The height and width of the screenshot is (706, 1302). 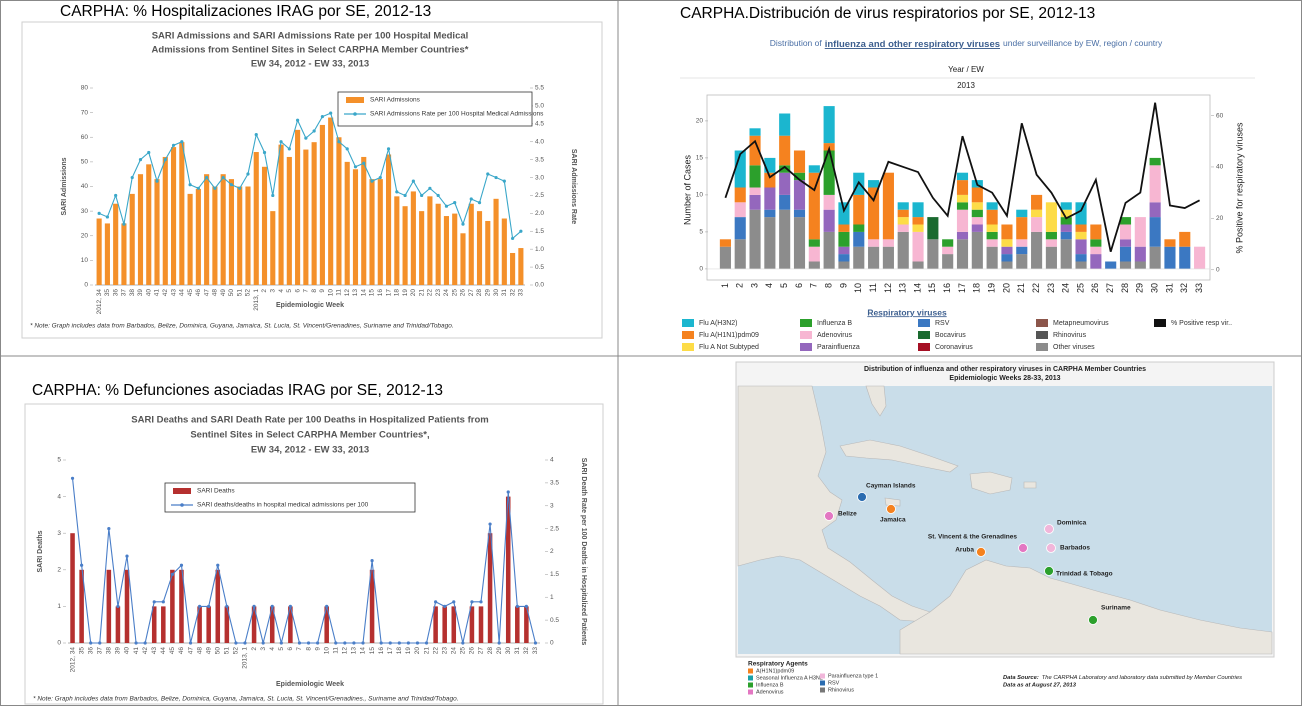 I want to click on legend-label: Coronavirus, so click(x=954, y=347).